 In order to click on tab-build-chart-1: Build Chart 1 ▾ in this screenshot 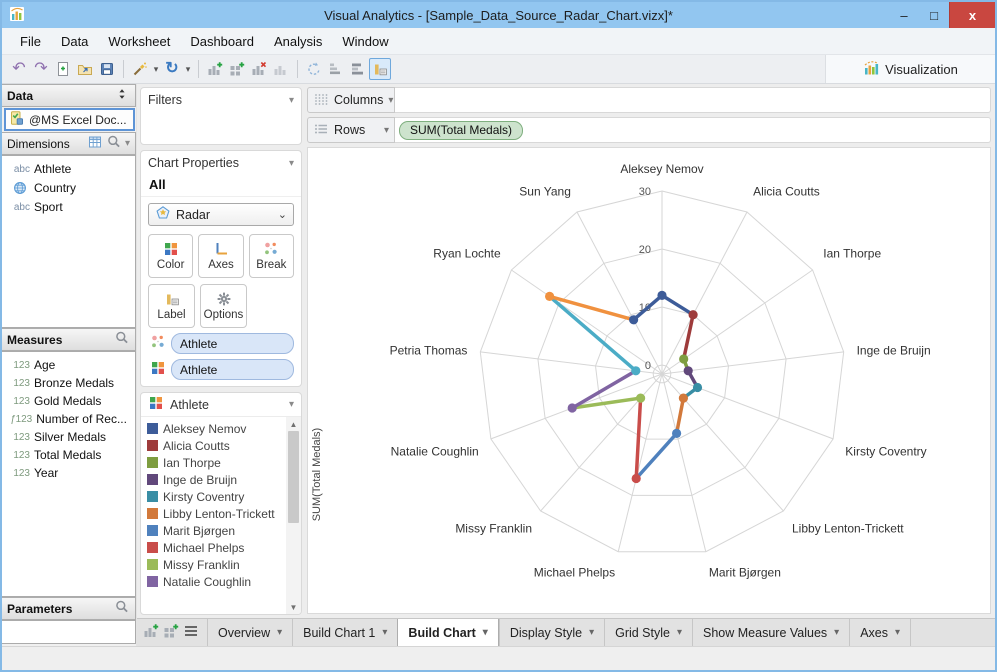, I will do `click(344, 632)`.